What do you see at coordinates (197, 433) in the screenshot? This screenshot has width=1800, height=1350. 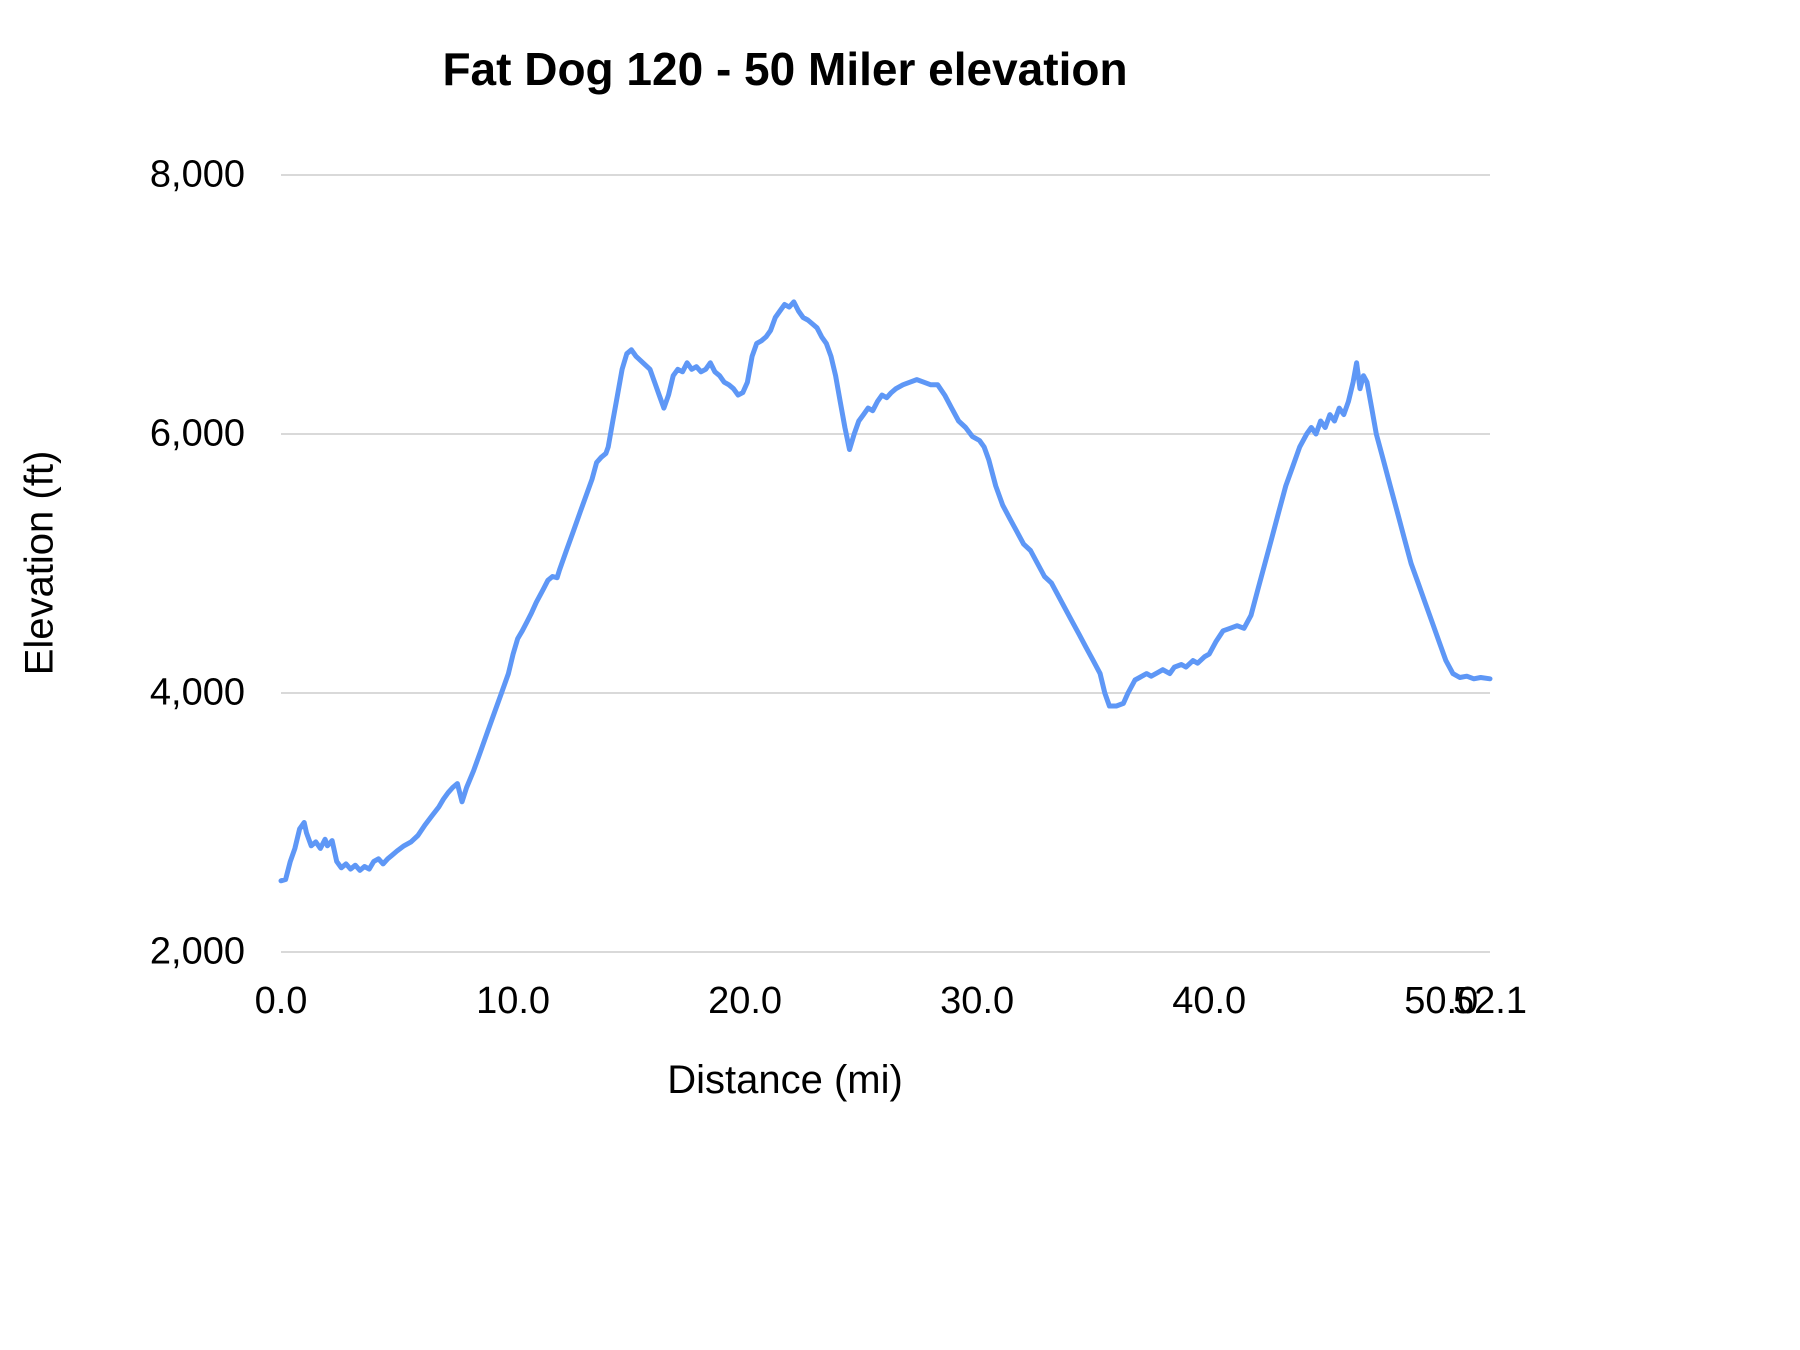 I see `y-tick-label: 6,000` at bounding box center [197, 433].